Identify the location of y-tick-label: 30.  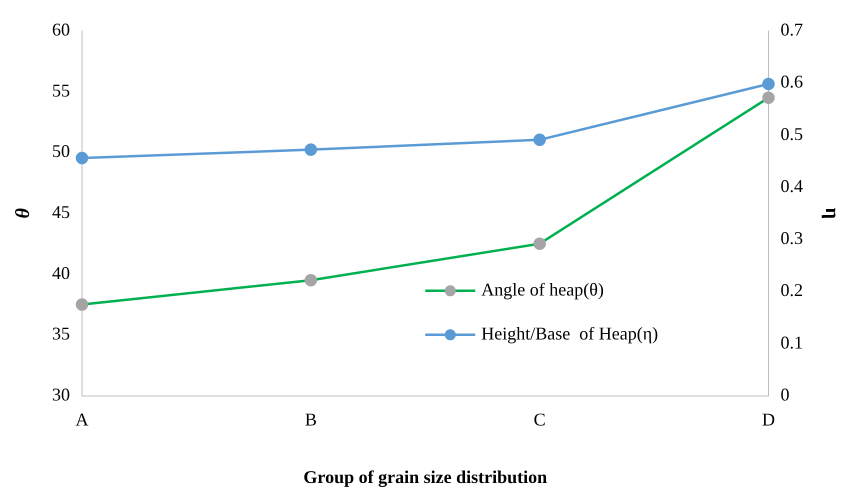
(61, 394).